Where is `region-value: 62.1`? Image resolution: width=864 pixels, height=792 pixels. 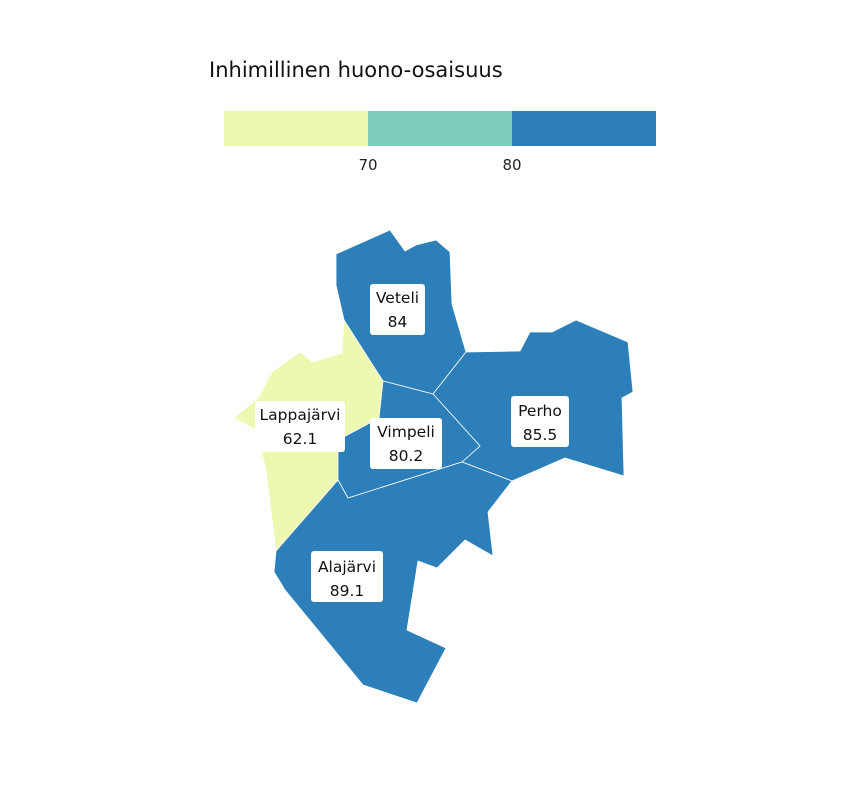 region-value: 62.1 is located at coordinates (300, 439).